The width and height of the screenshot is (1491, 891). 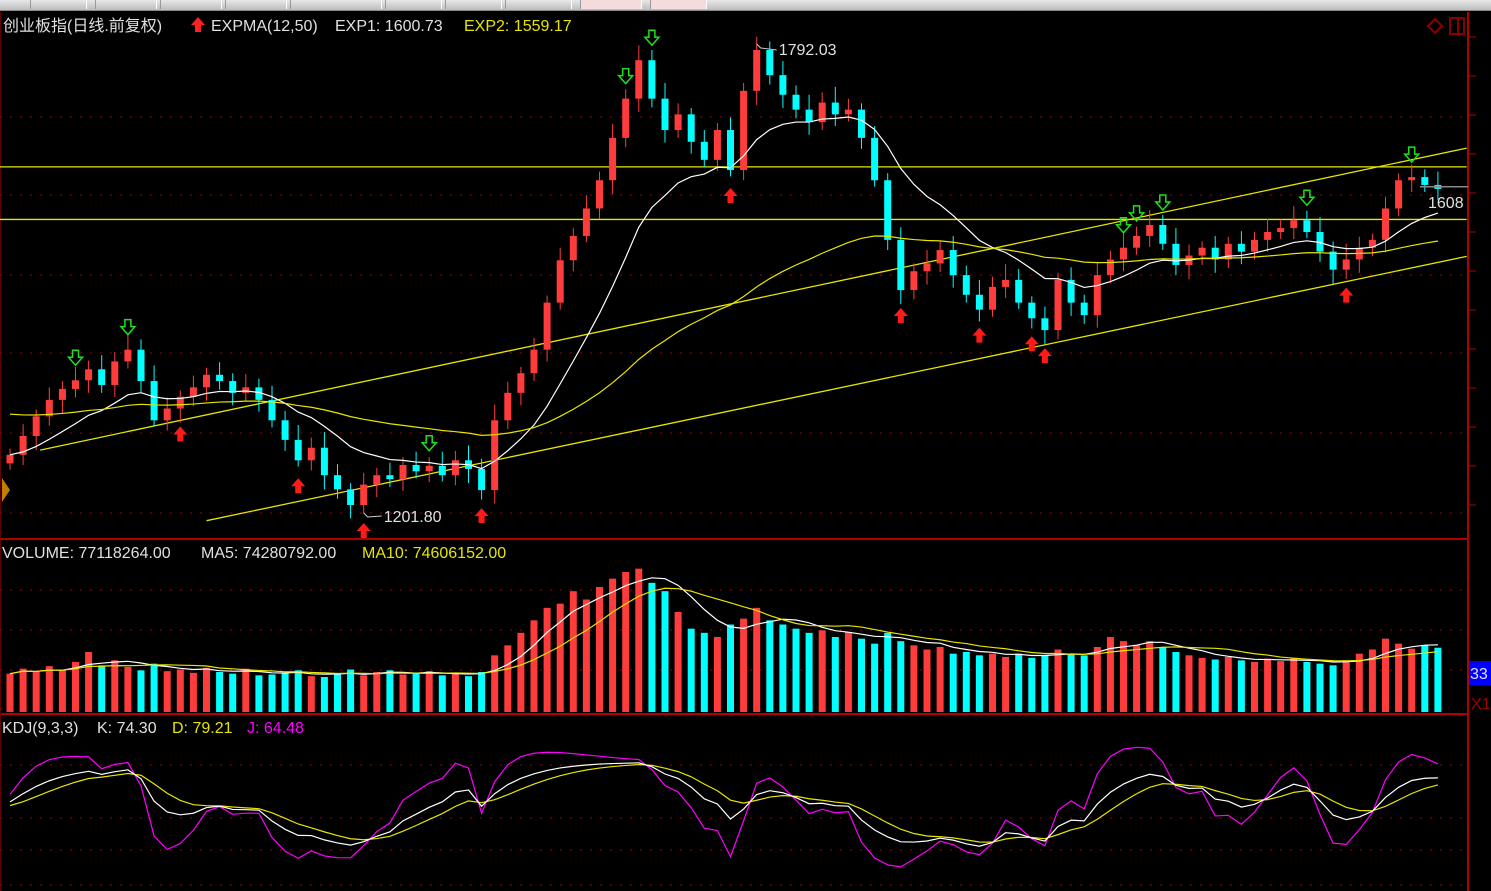 I want to click on diamond-icon, so click(x=1435, y=26).